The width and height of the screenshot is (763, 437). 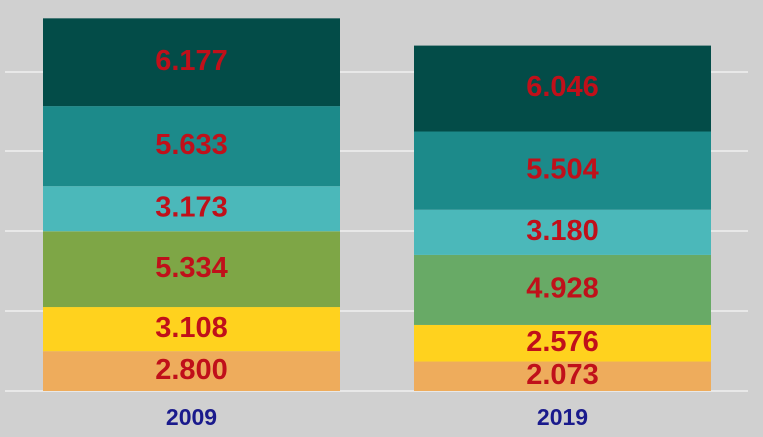 I want to click on data-label-2019-1: 2.576, so click(x=562, y=342).